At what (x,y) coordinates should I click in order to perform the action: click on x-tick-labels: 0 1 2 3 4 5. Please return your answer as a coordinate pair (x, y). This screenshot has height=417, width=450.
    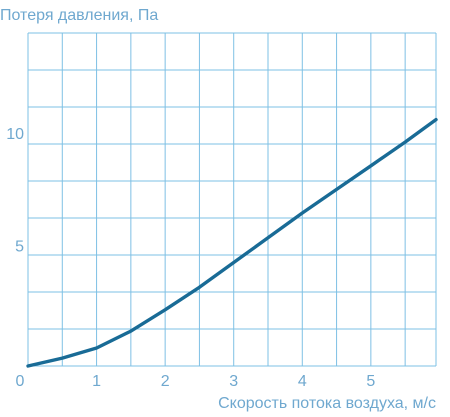
    Looking at the image, I should click on (196, 381).